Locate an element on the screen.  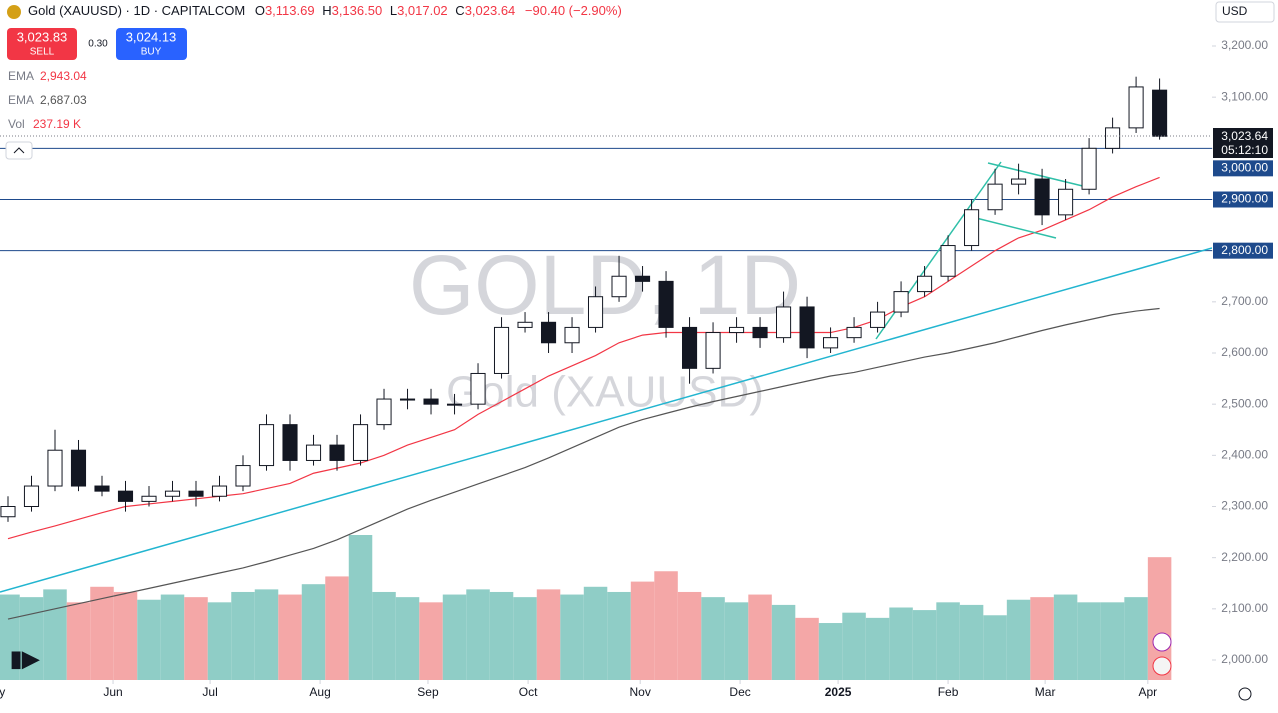
y-tick-label: 3,200.00 is located at coordinates (1244, 45).